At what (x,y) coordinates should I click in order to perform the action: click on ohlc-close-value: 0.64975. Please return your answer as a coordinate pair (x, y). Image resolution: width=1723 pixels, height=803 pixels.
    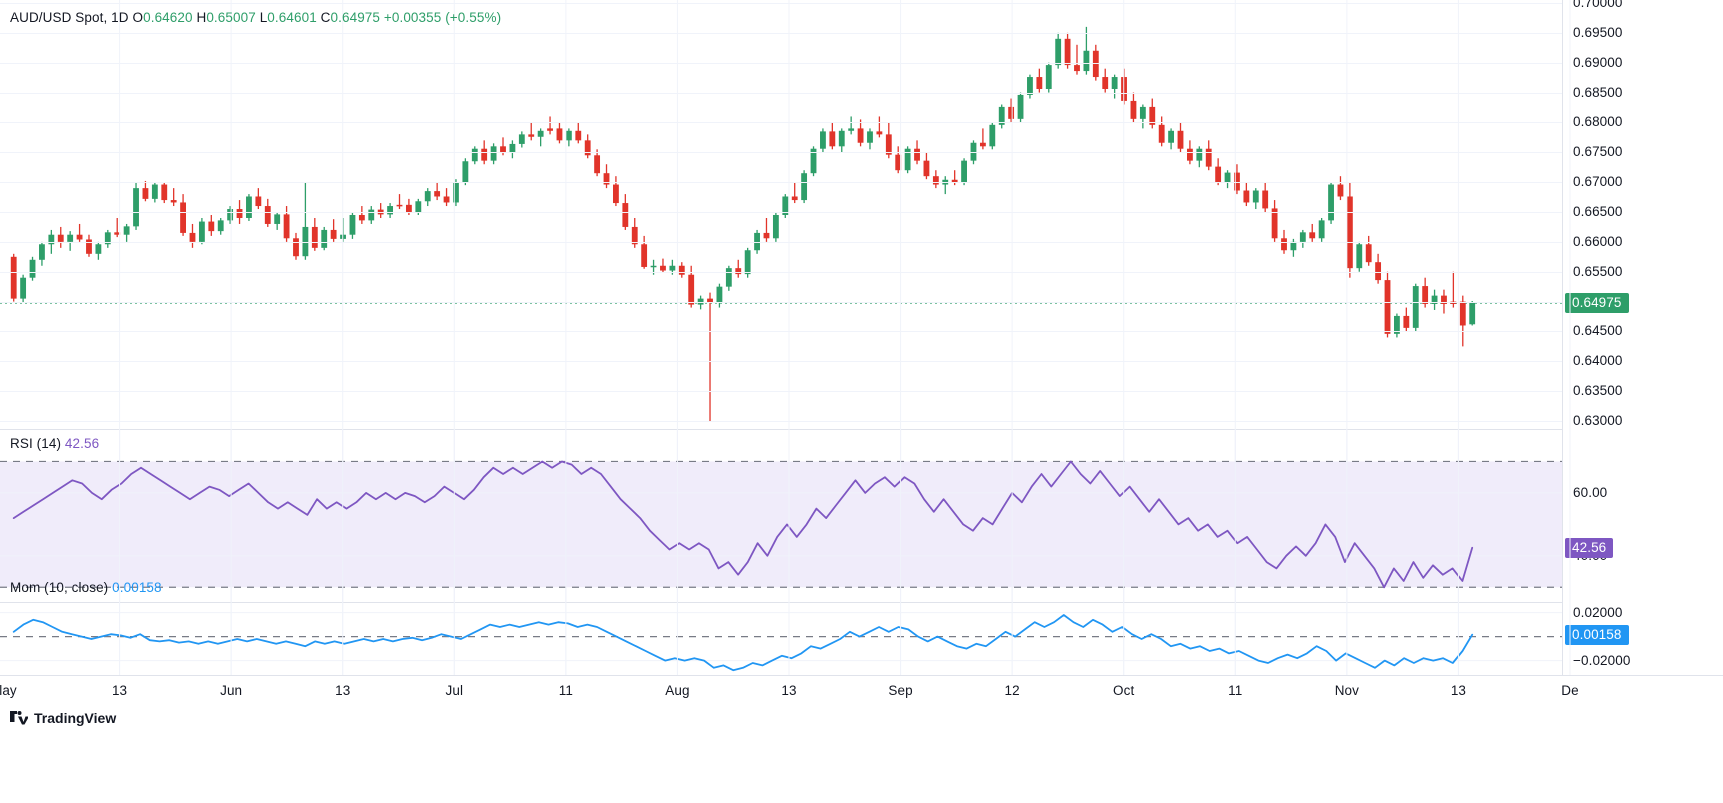
    Looking at the image, I should click on (355, 17).